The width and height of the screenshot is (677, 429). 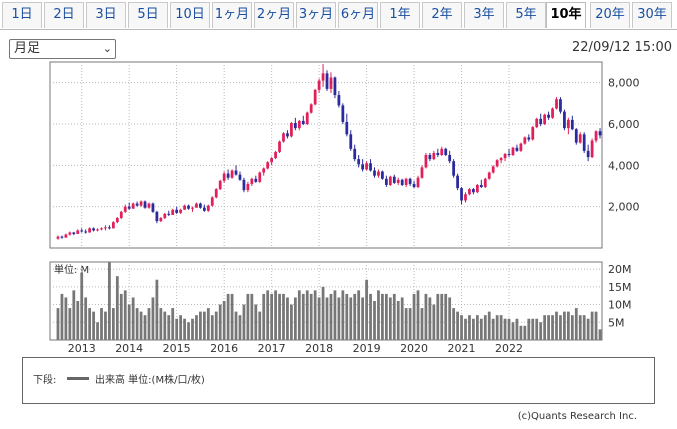 I want to click on candle-period-value: 月足, so click(x=27, y=48).